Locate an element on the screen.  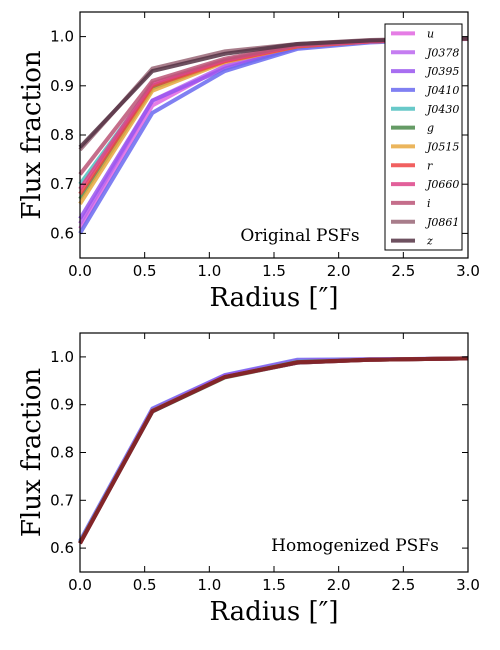
legend-label: u is located at coordinates (430, 33).